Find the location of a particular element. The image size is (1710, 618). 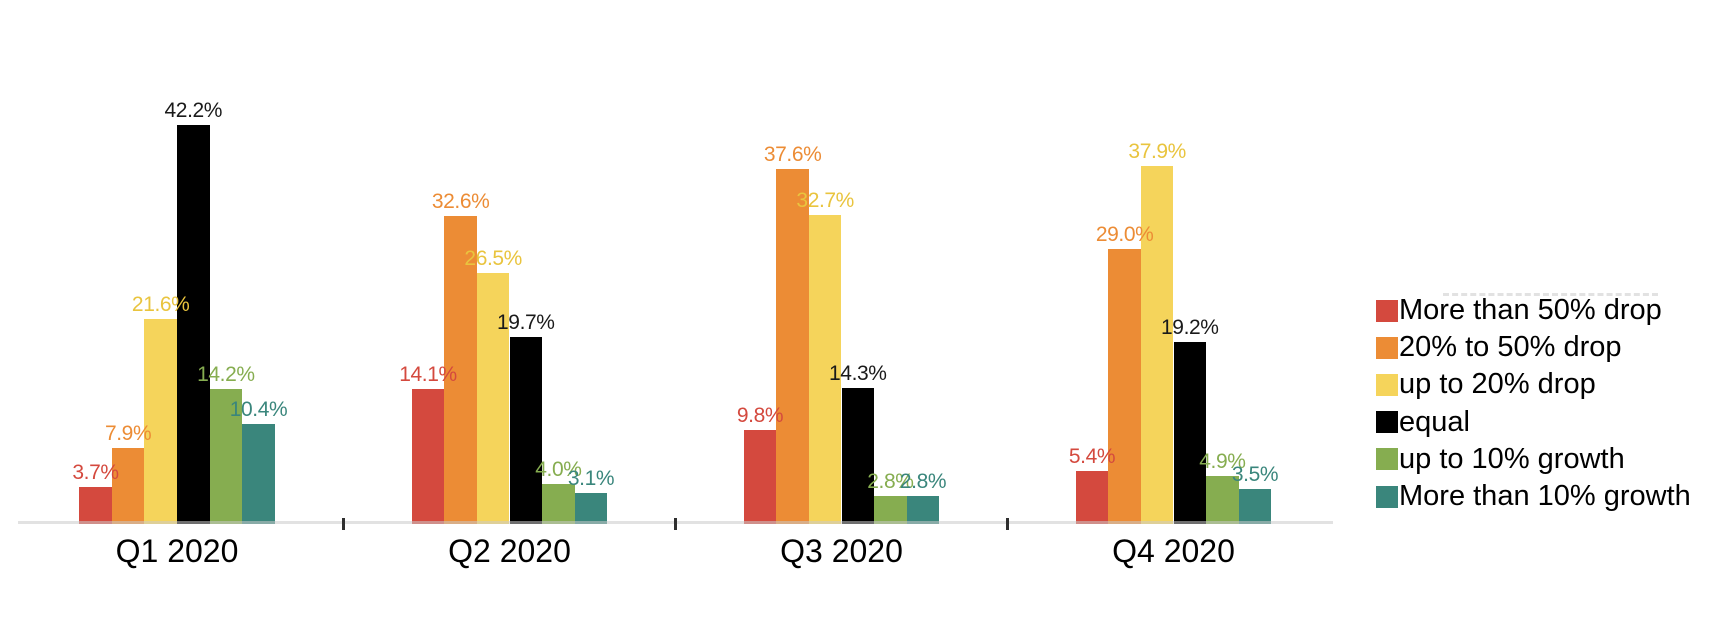

legend-item: More than 50% drop is located at coordinates (1533, 310).